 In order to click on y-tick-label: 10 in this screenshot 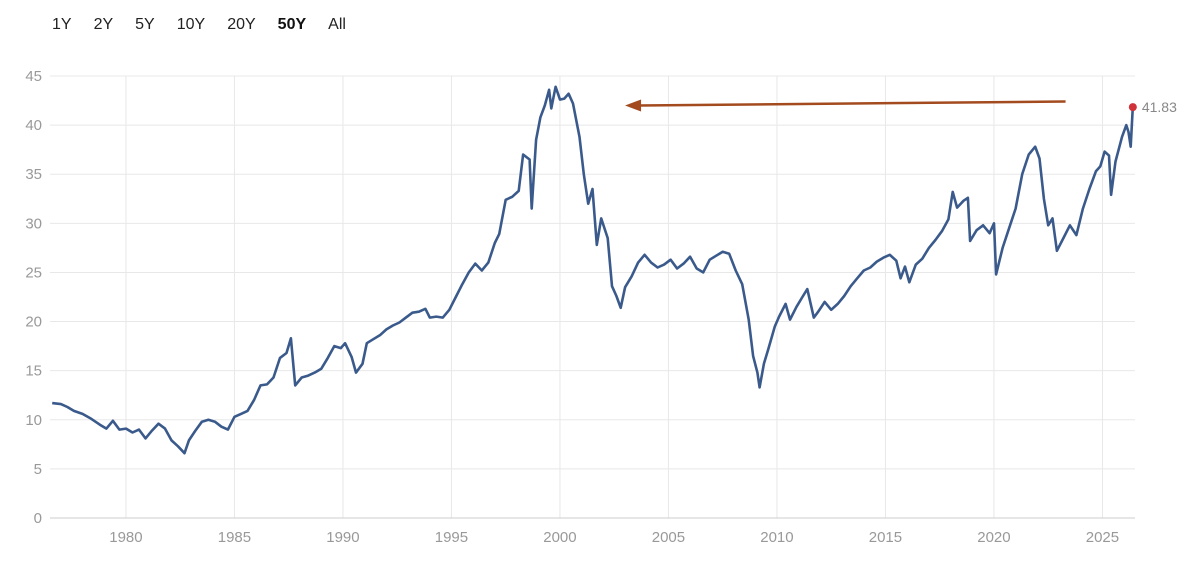, I will do `click(33, 420)`.